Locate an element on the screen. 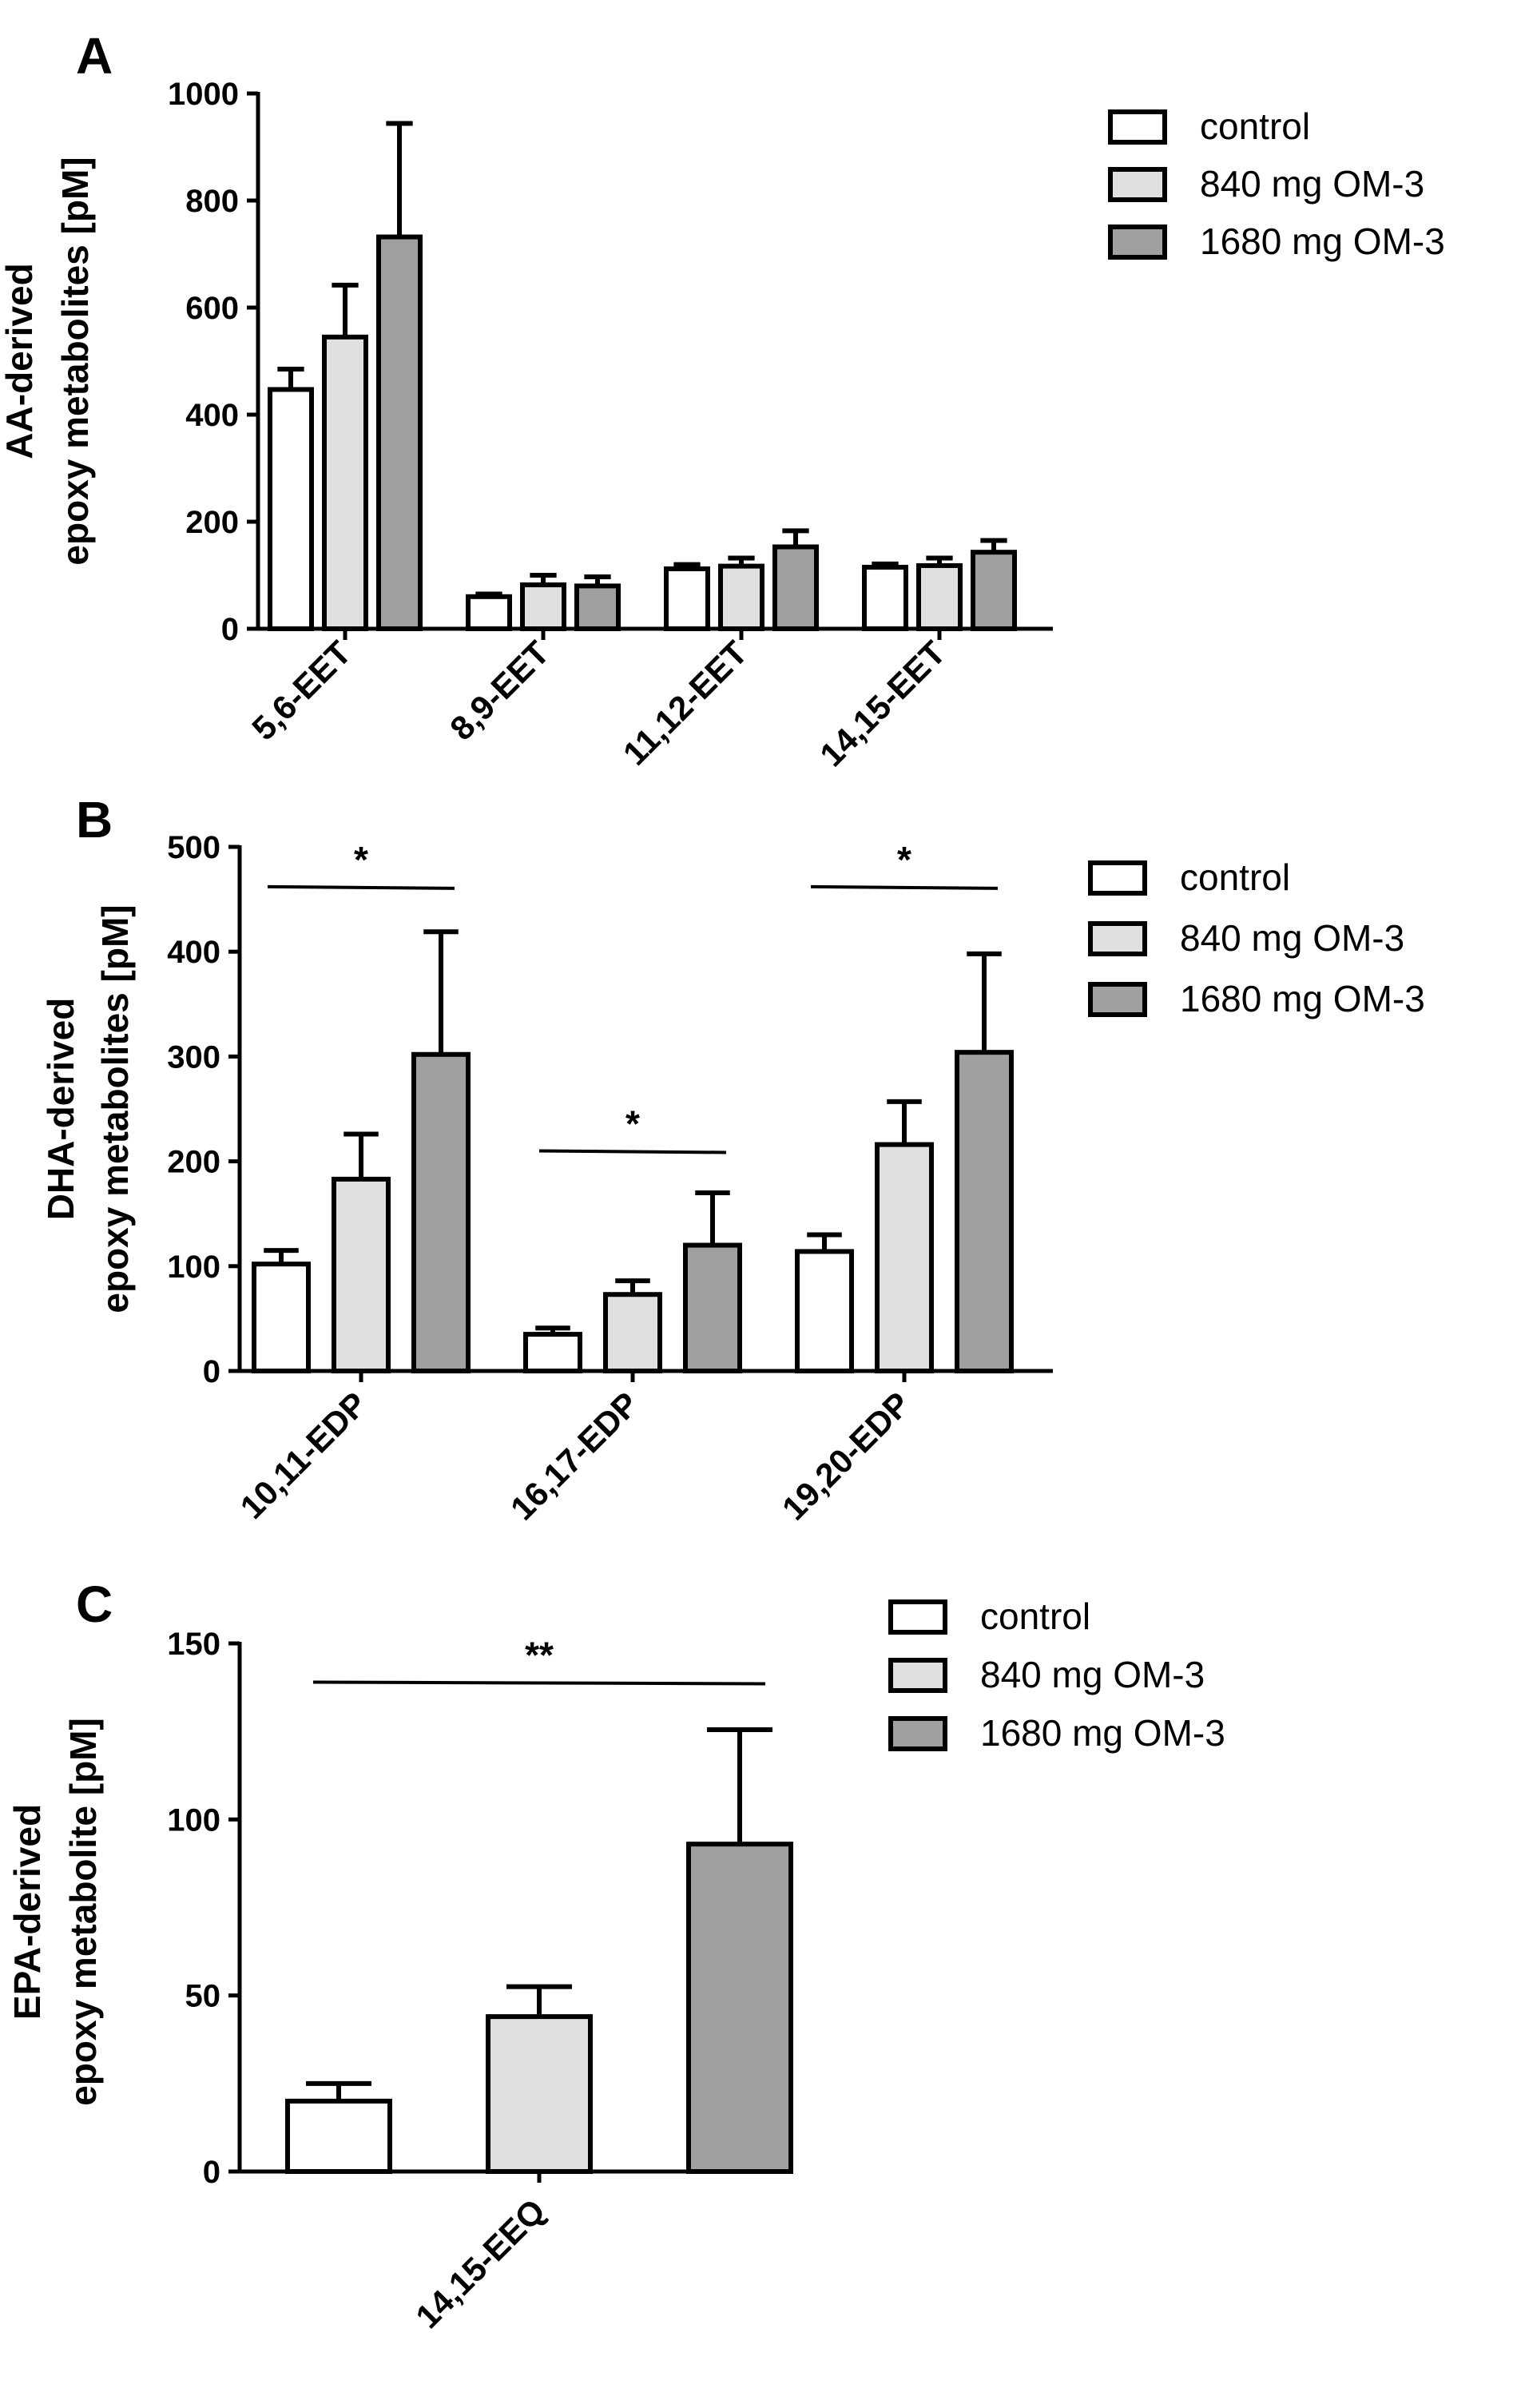 The height and width of the screenshot is (2408, 1517). x-category-label: 5,6-EET is located at coordinates (301, 691).